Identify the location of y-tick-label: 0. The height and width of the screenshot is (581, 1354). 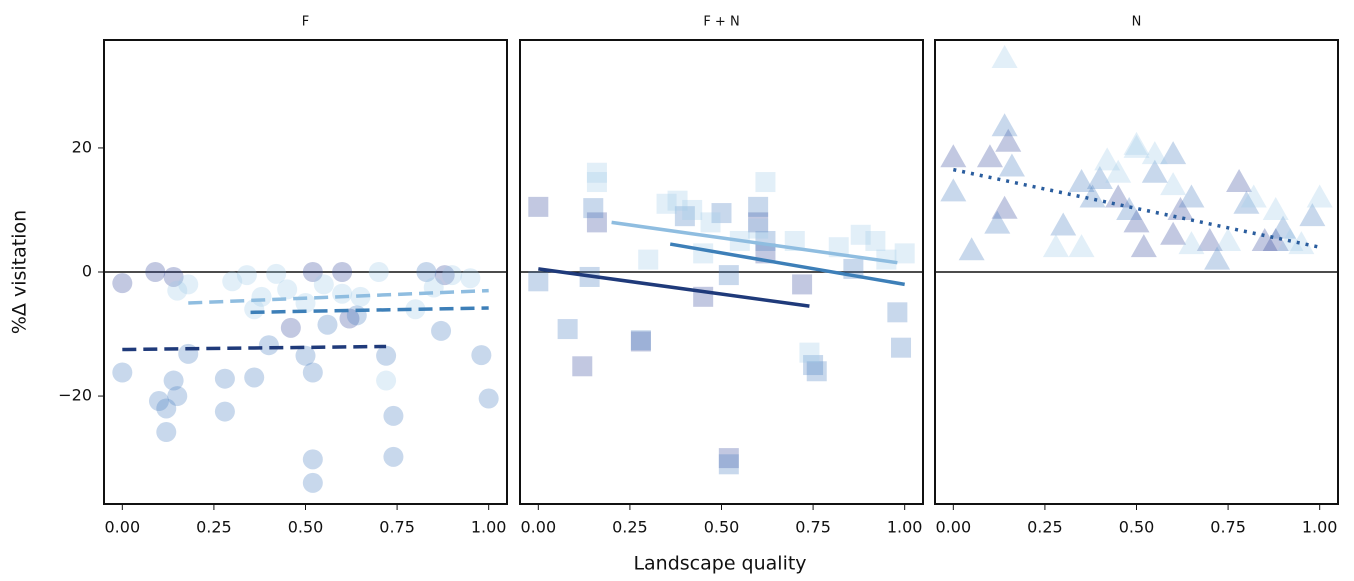
(87, 271).